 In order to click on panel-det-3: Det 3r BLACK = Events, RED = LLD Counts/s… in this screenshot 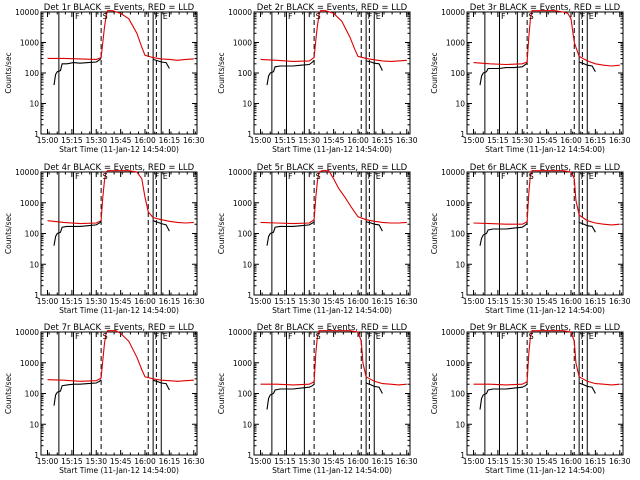, I will do `click(530, 78)`.